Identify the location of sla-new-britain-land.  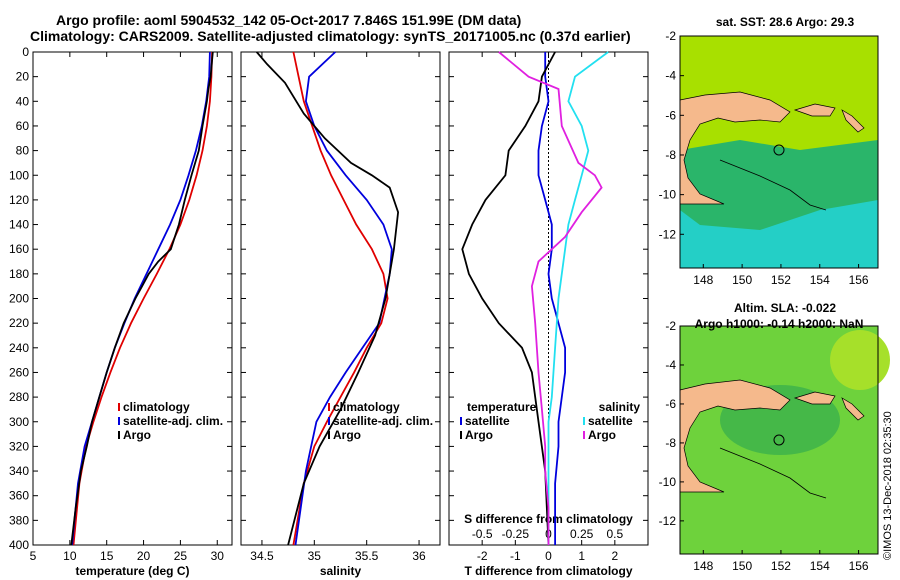
(814, 398).